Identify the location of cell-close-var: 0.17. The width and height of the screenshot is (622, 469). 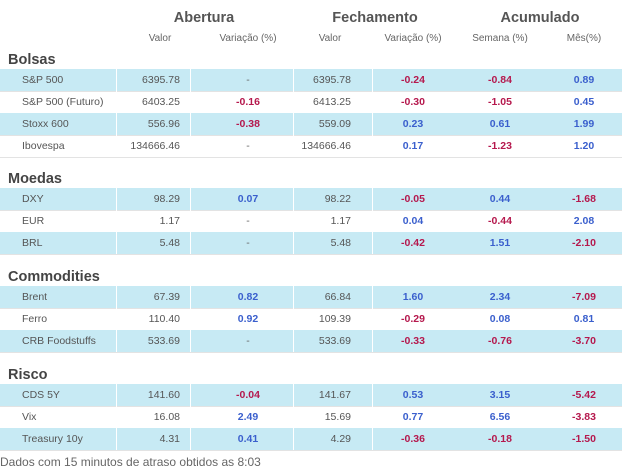
(413, 146).